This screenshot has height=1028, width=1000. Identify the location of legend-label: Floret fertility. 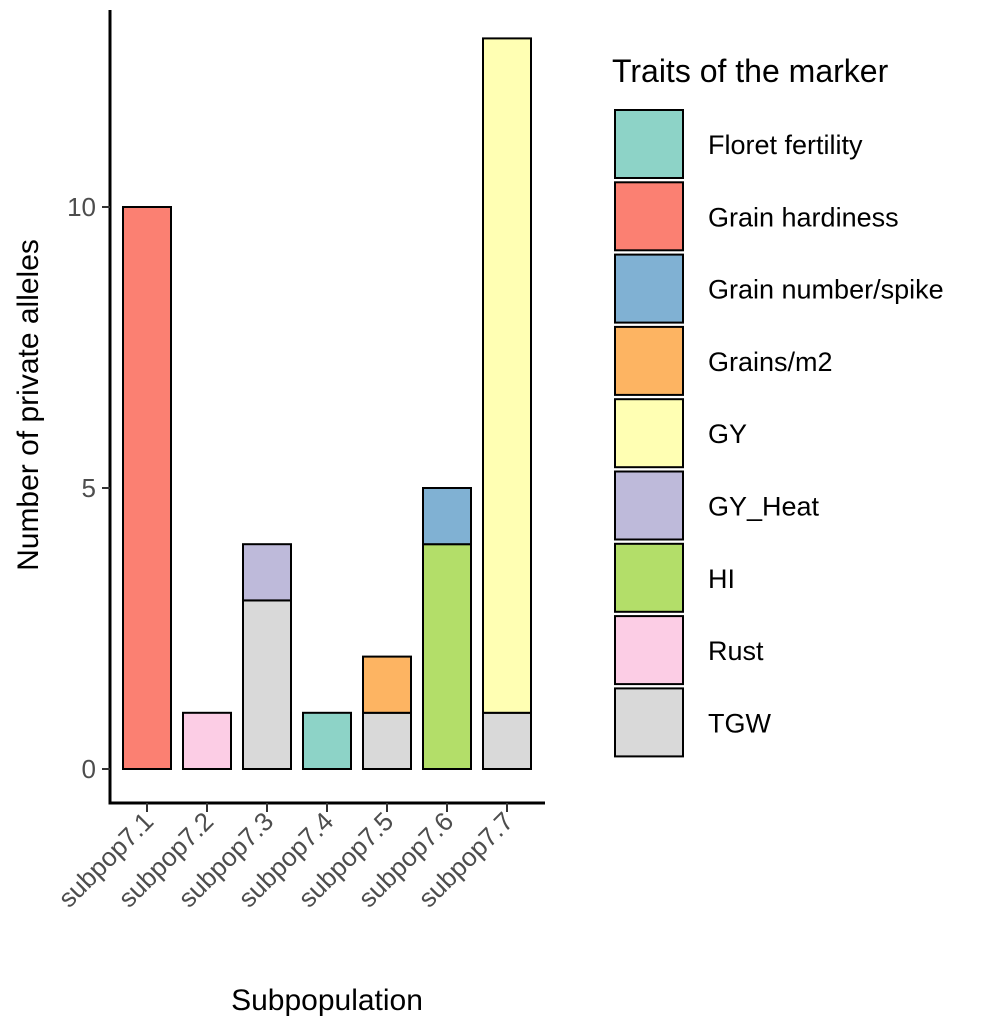
(785, 145).